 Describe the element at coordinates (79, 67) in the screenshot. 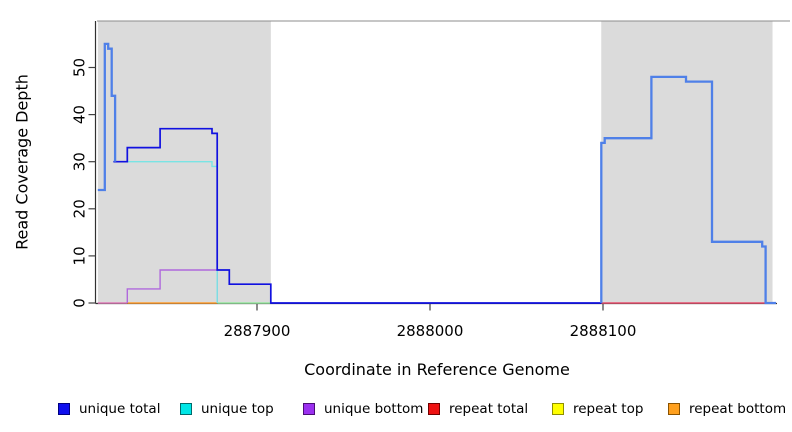

I see `y-tick-label: 50` at that location.